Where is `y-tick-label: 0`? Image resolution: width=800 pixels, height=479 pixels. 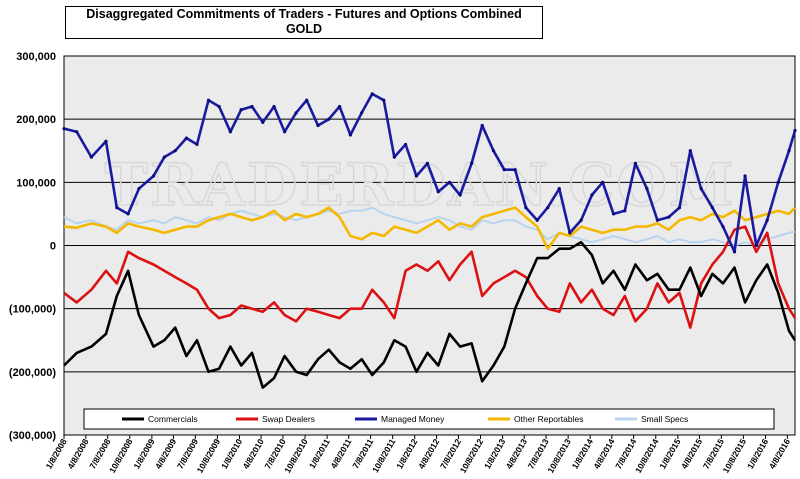
y-tick-label: 0 is located at coordinates (53, 247).